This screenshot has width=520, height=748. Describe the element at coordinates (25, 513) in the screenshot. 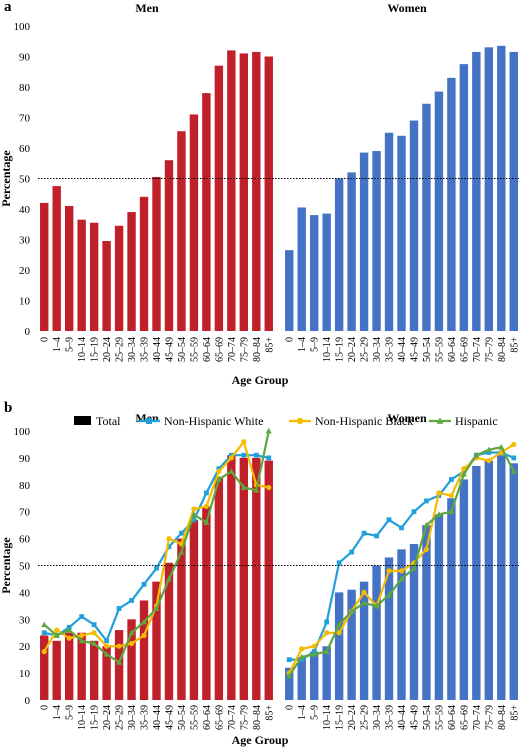

I see `y-tick-label: 70` at that location.